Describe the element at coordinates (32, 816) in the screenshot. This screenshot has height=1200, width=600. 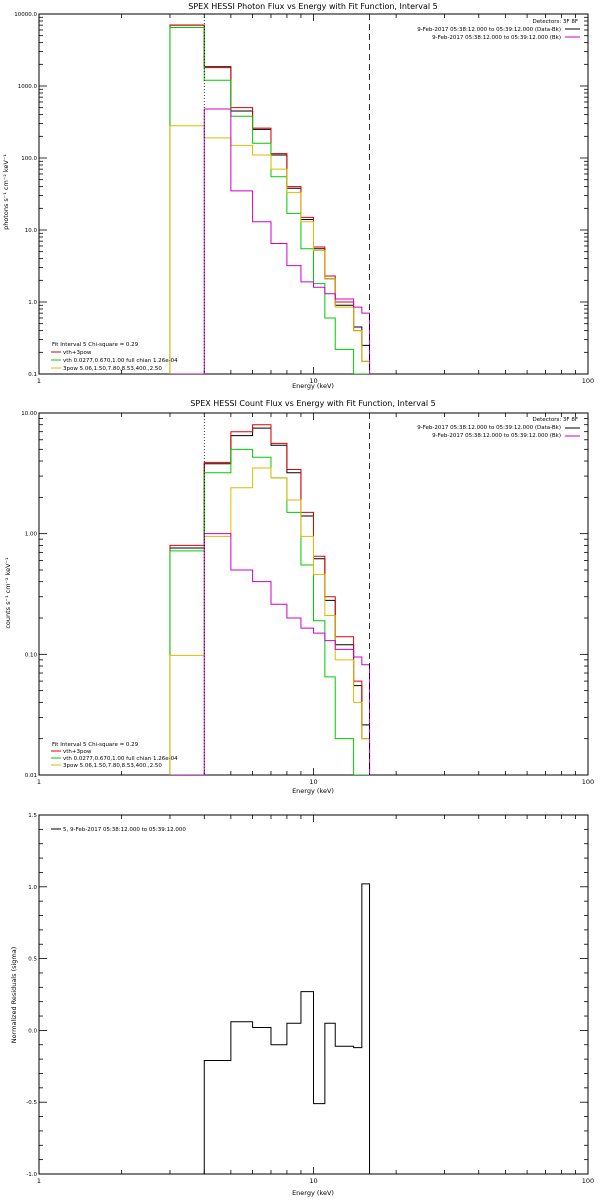
I see `y-tick-label: 1.5` at that location.